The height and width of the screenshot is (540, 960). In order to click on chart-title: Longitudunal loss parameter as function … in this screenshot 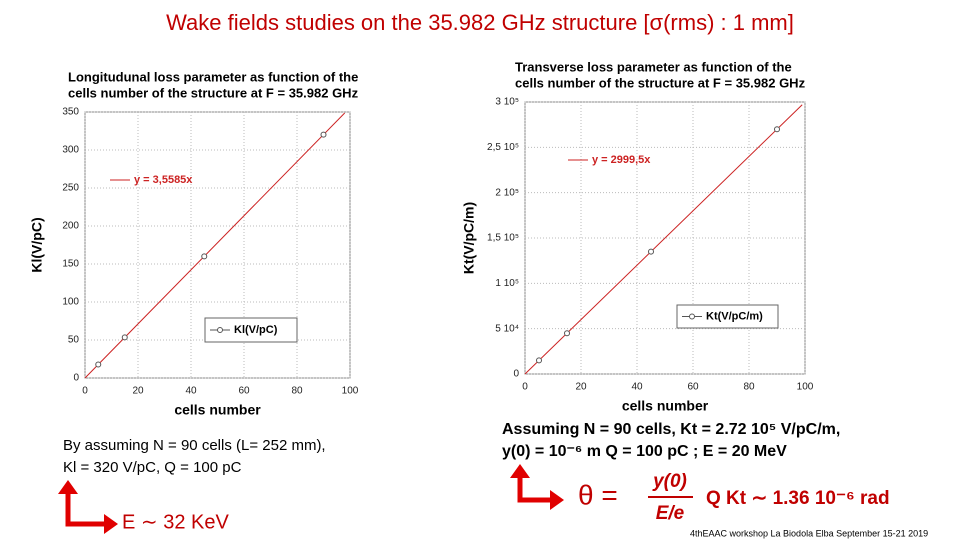, I will do `click(213, 76)`.